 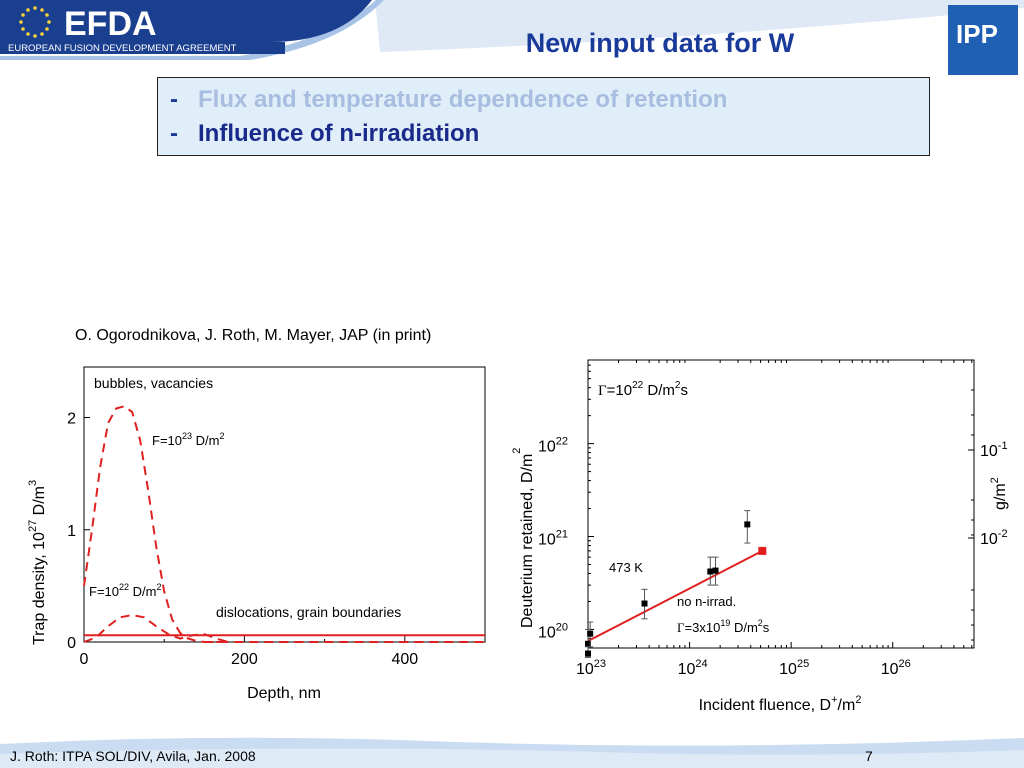 I want to click on x-tick-label: 1023, so click(x=591, y=668).